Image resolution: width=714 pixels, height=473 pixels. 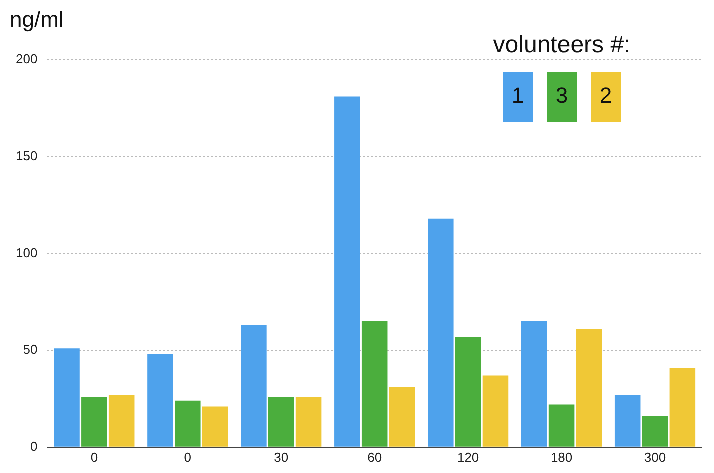 I want to click on text: 3, so click(x=562, y=95).